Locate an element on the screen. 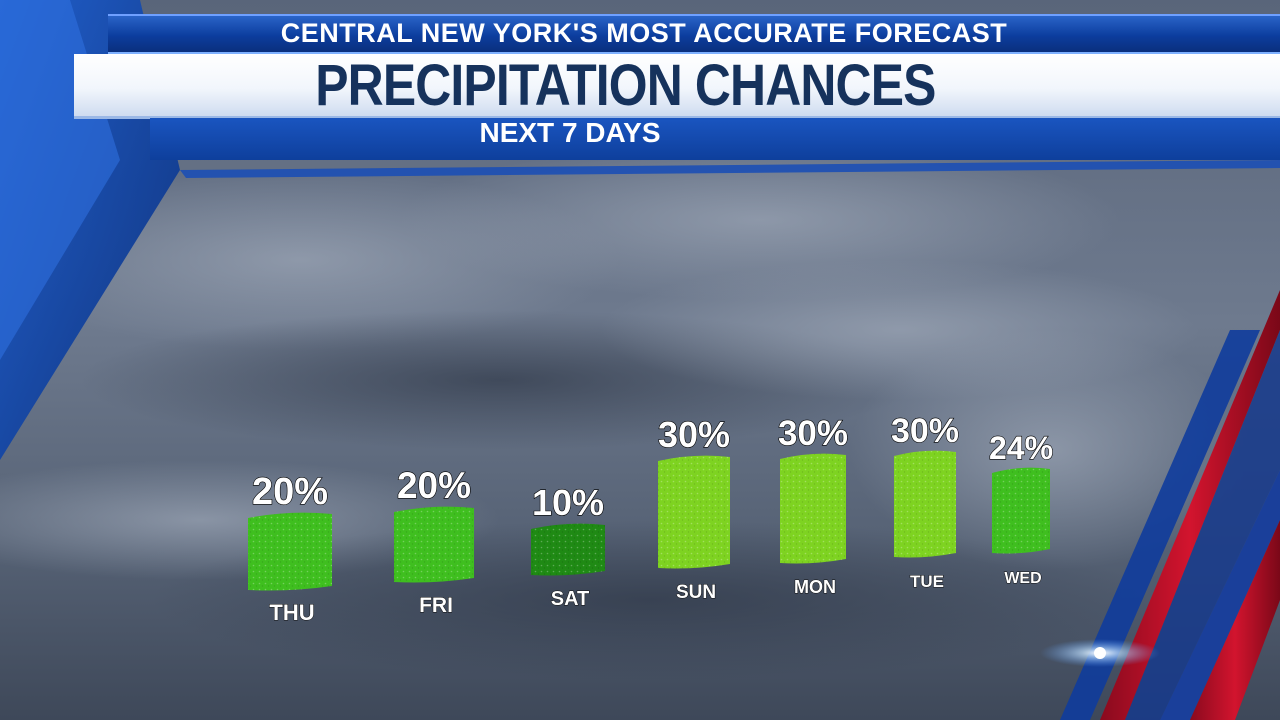 The width and height of the screenshot is (1280, 720). day-label: TUE is located at coordinates (927, 581).